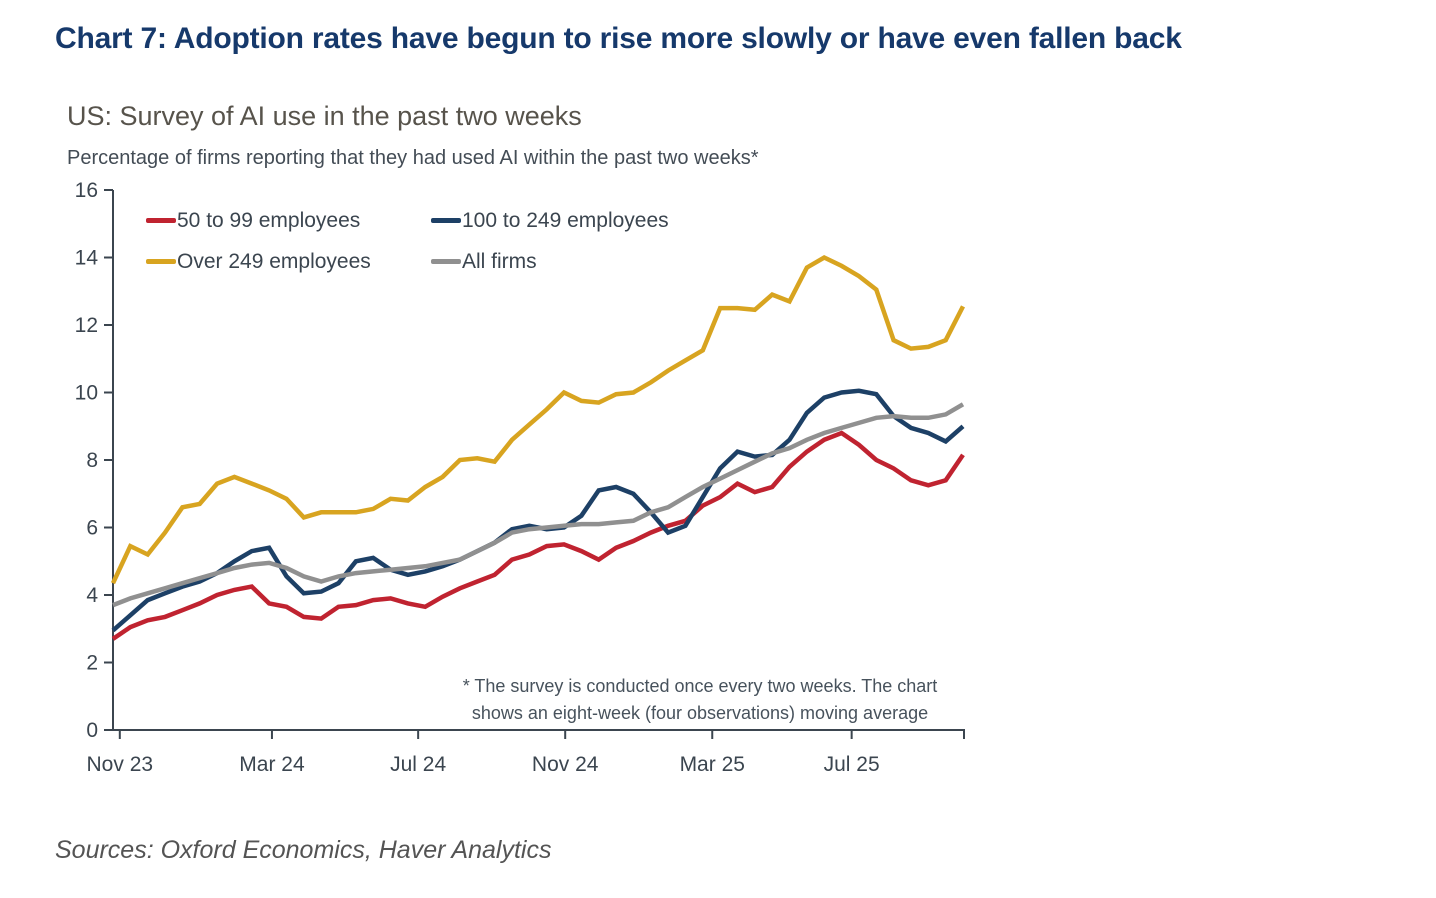  Describe the element at coordinates (86, 325) in the screenshot. I see `y-tick-label: 12` at that location.